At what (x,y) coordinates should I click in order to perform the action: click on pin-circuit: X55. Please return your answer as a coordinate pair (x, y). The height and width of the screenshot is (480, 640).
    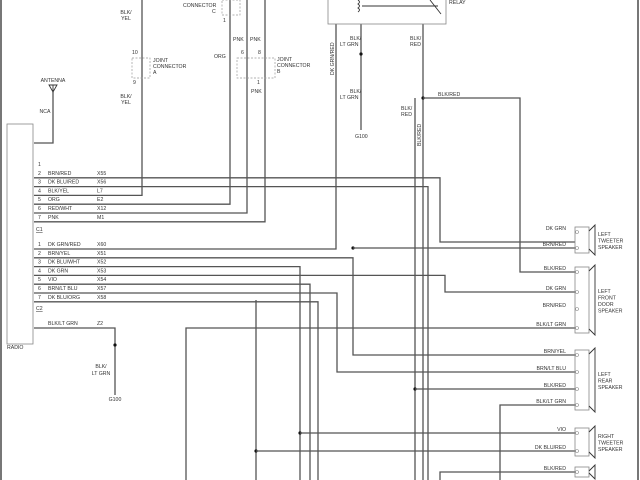
    Looking at the image, I should click on (101, 174).